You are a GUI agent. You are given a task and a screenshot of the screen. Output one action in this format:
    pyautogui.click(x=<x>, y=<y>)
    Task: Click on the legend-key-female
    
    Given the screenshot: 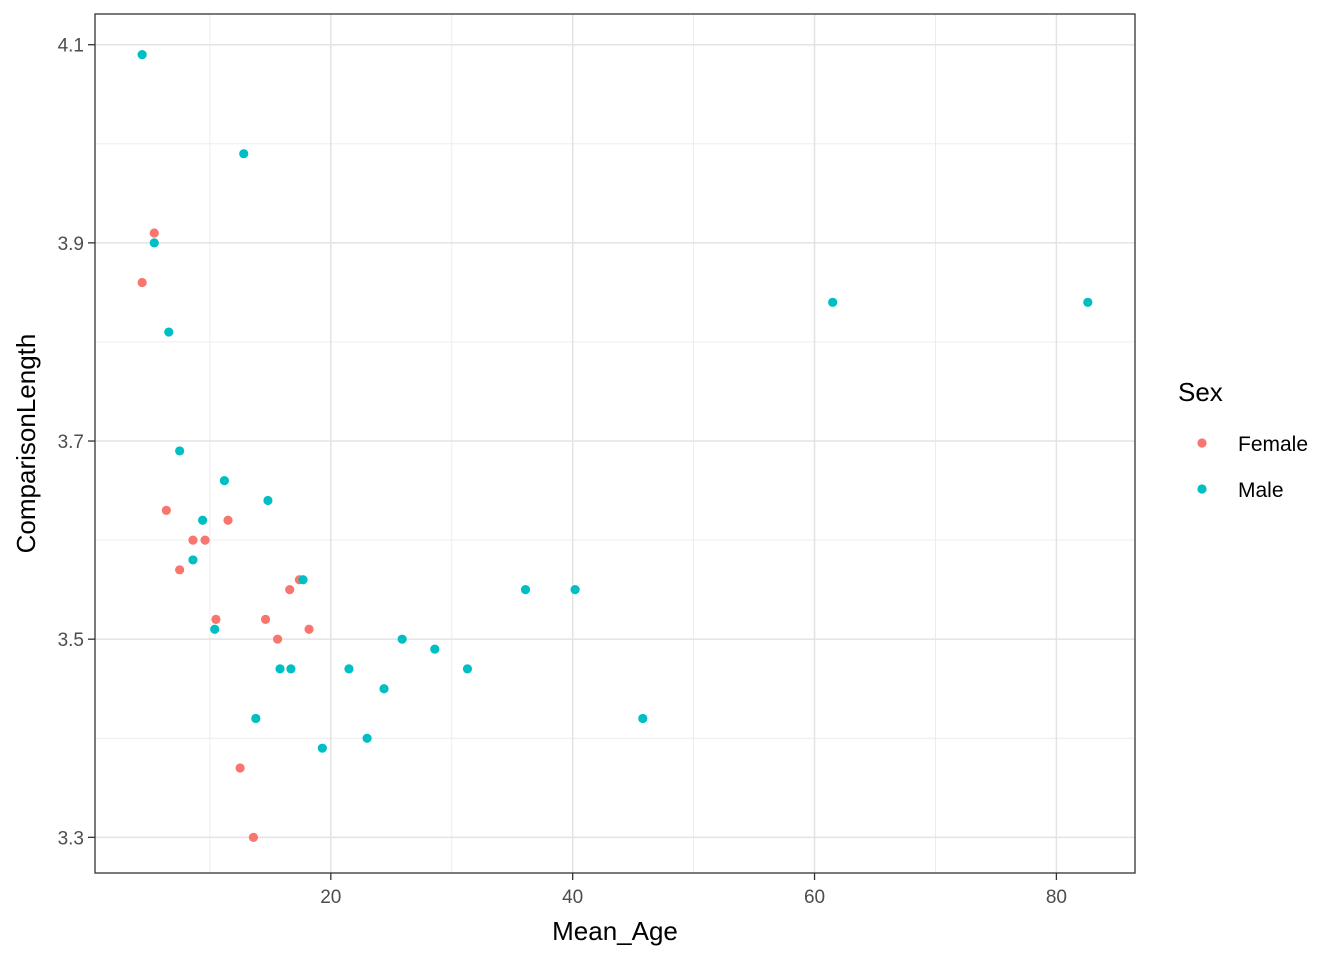 What is the action you would take?
    pyautogui.click(x=1202, y=443)
    